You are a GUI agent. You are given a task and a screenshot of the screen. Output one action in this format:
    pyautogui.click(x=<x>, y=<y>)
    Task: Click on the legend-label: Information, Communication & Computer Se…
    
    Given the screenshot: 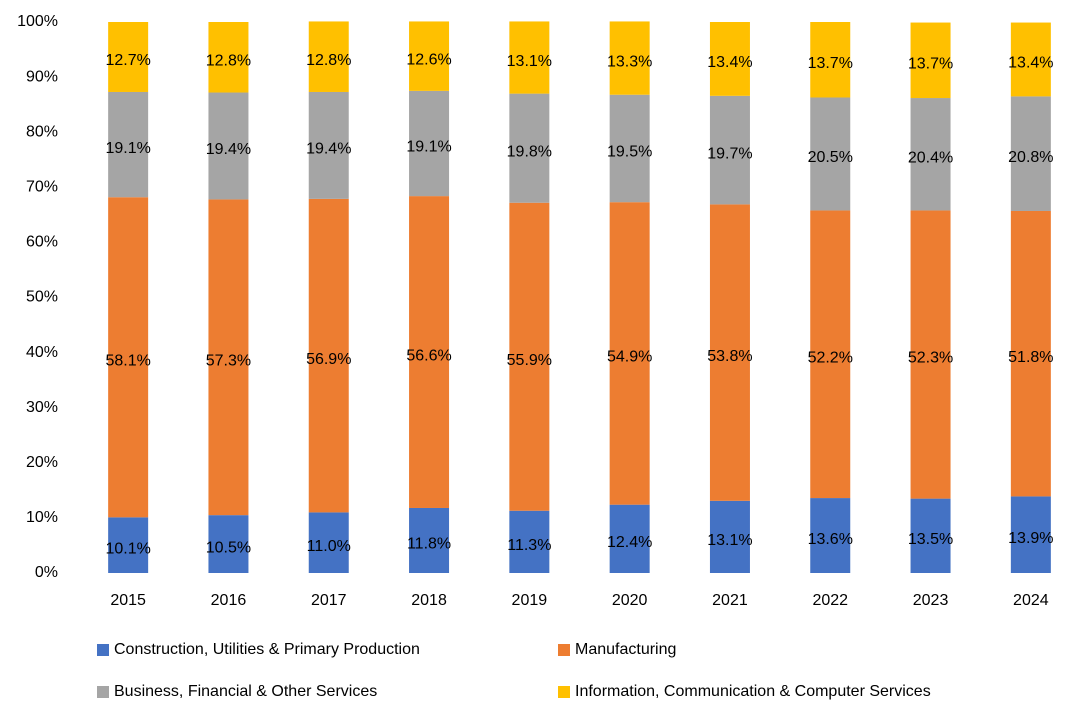 What is the action you would take?
    pyautogui.click(x=753, y=691)
    